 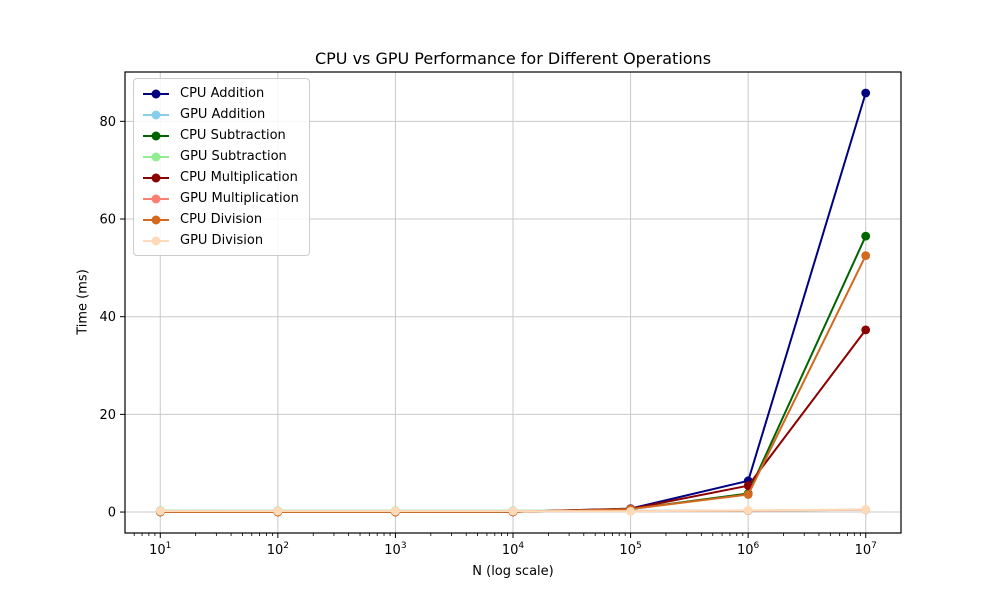 I want to click on x-tick-label: 10⁴, so click(x=513, y=549).